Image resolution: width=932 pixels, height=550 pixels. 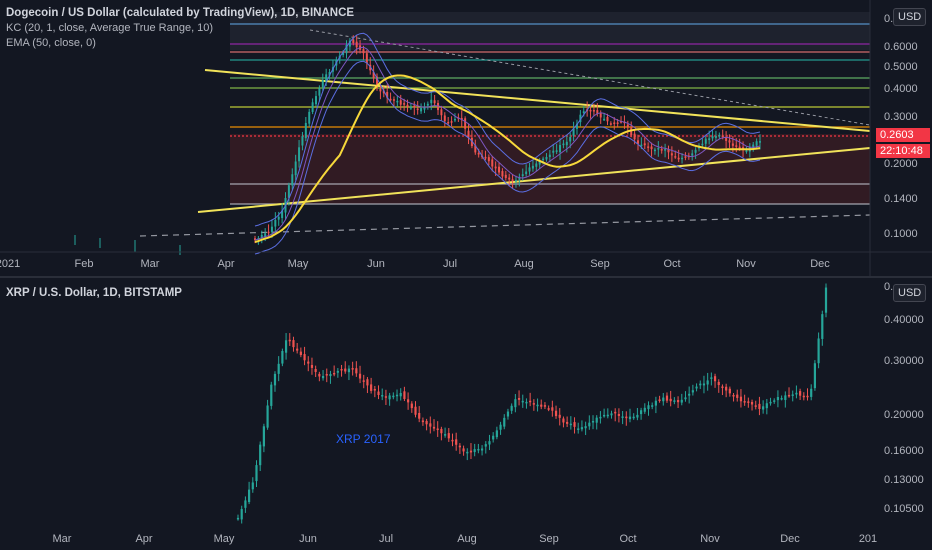 I want to click on time-tick-label-xrp: Aug, so click(x=467, y=539).